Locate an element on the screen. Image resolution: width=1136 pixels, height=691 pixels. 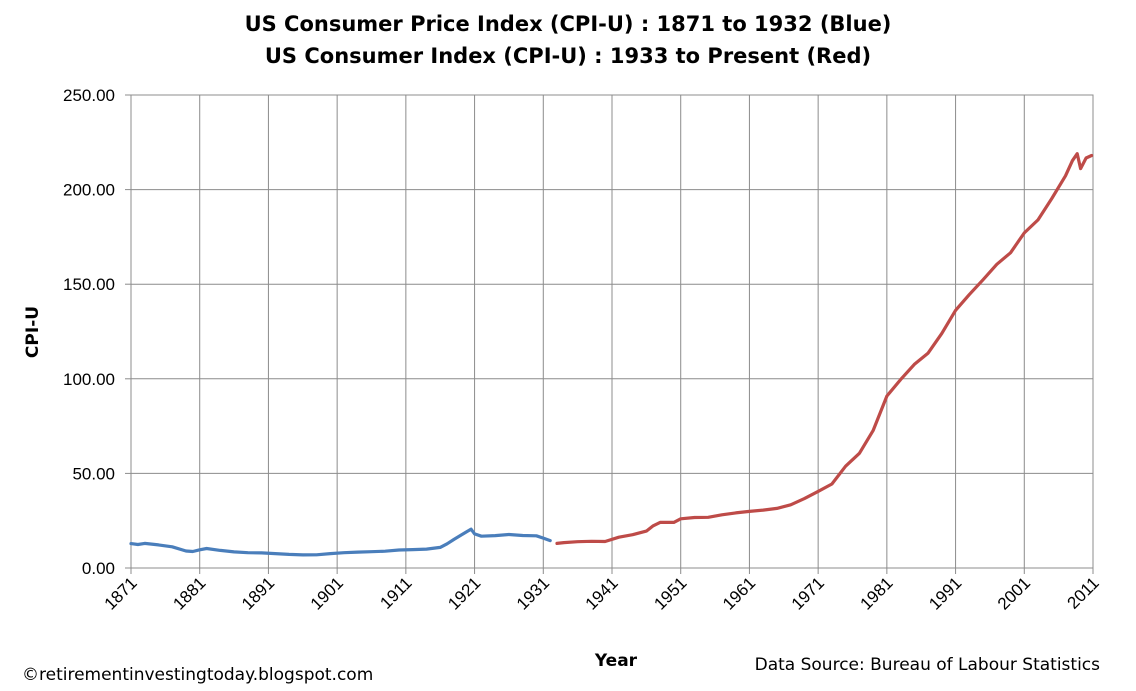
x-tick-label: 2011 is located at coordinates (1083, 592).